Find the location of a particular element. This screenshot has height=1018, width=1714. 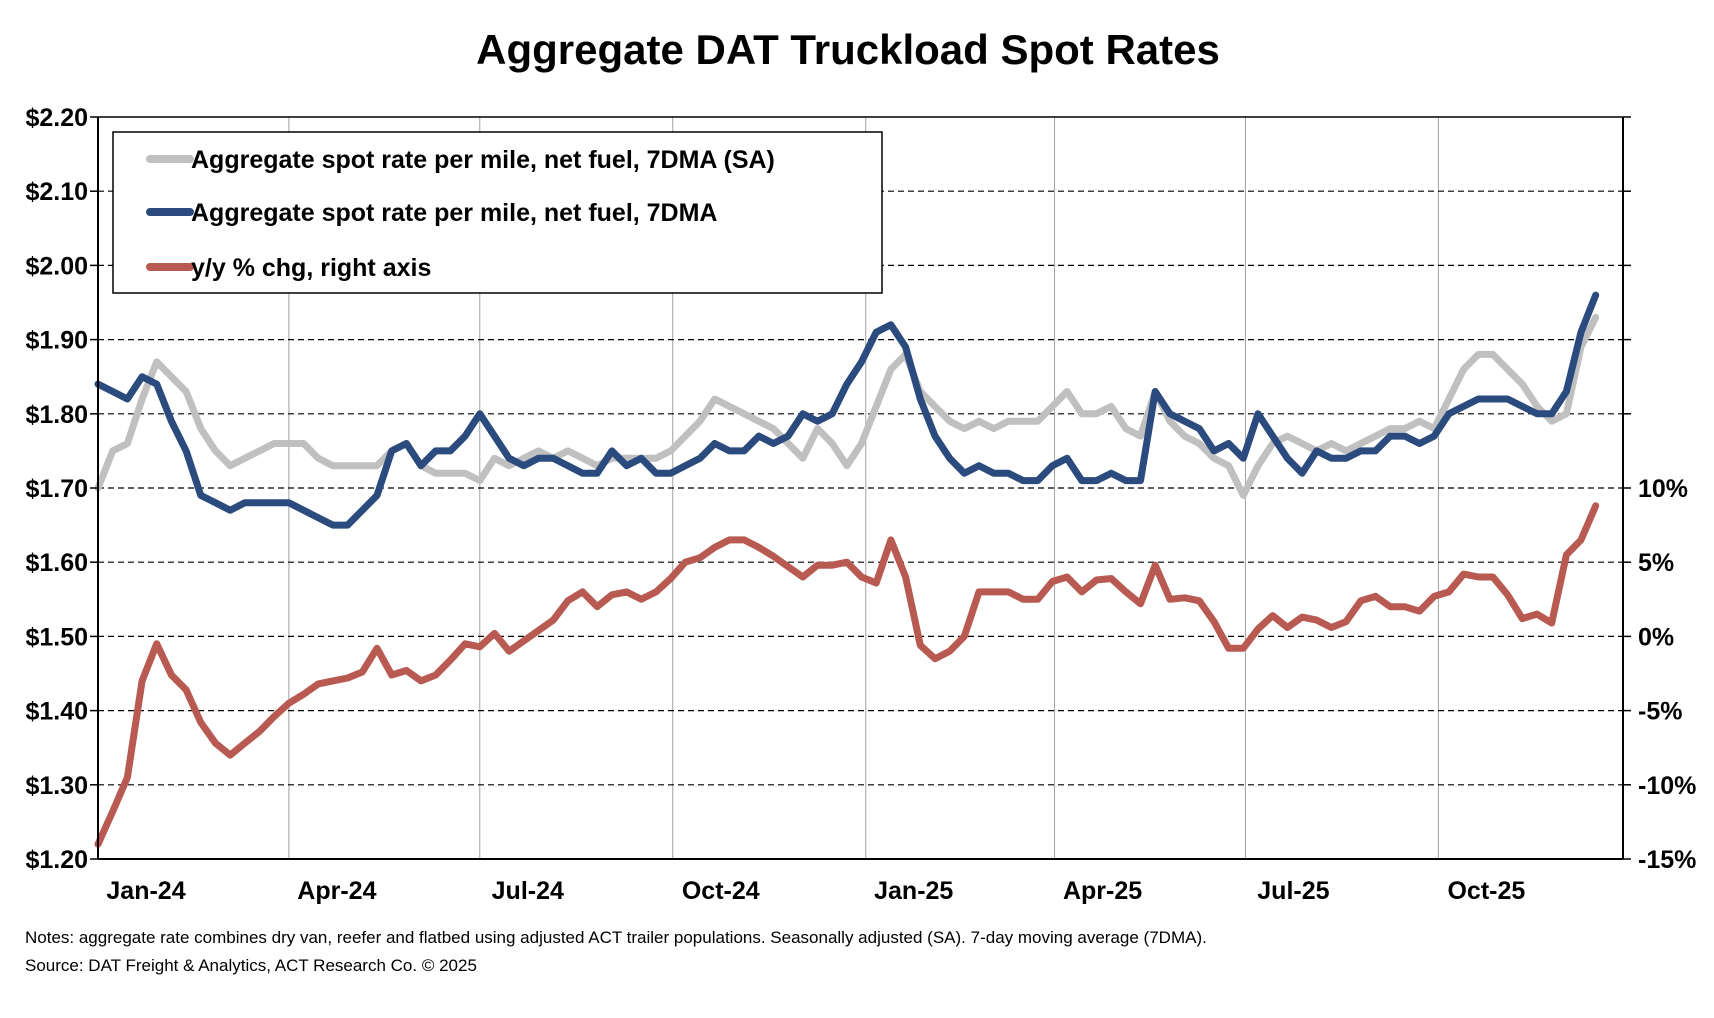

y-left-tick-label: $2.20 is located at coordinates (56, 118).